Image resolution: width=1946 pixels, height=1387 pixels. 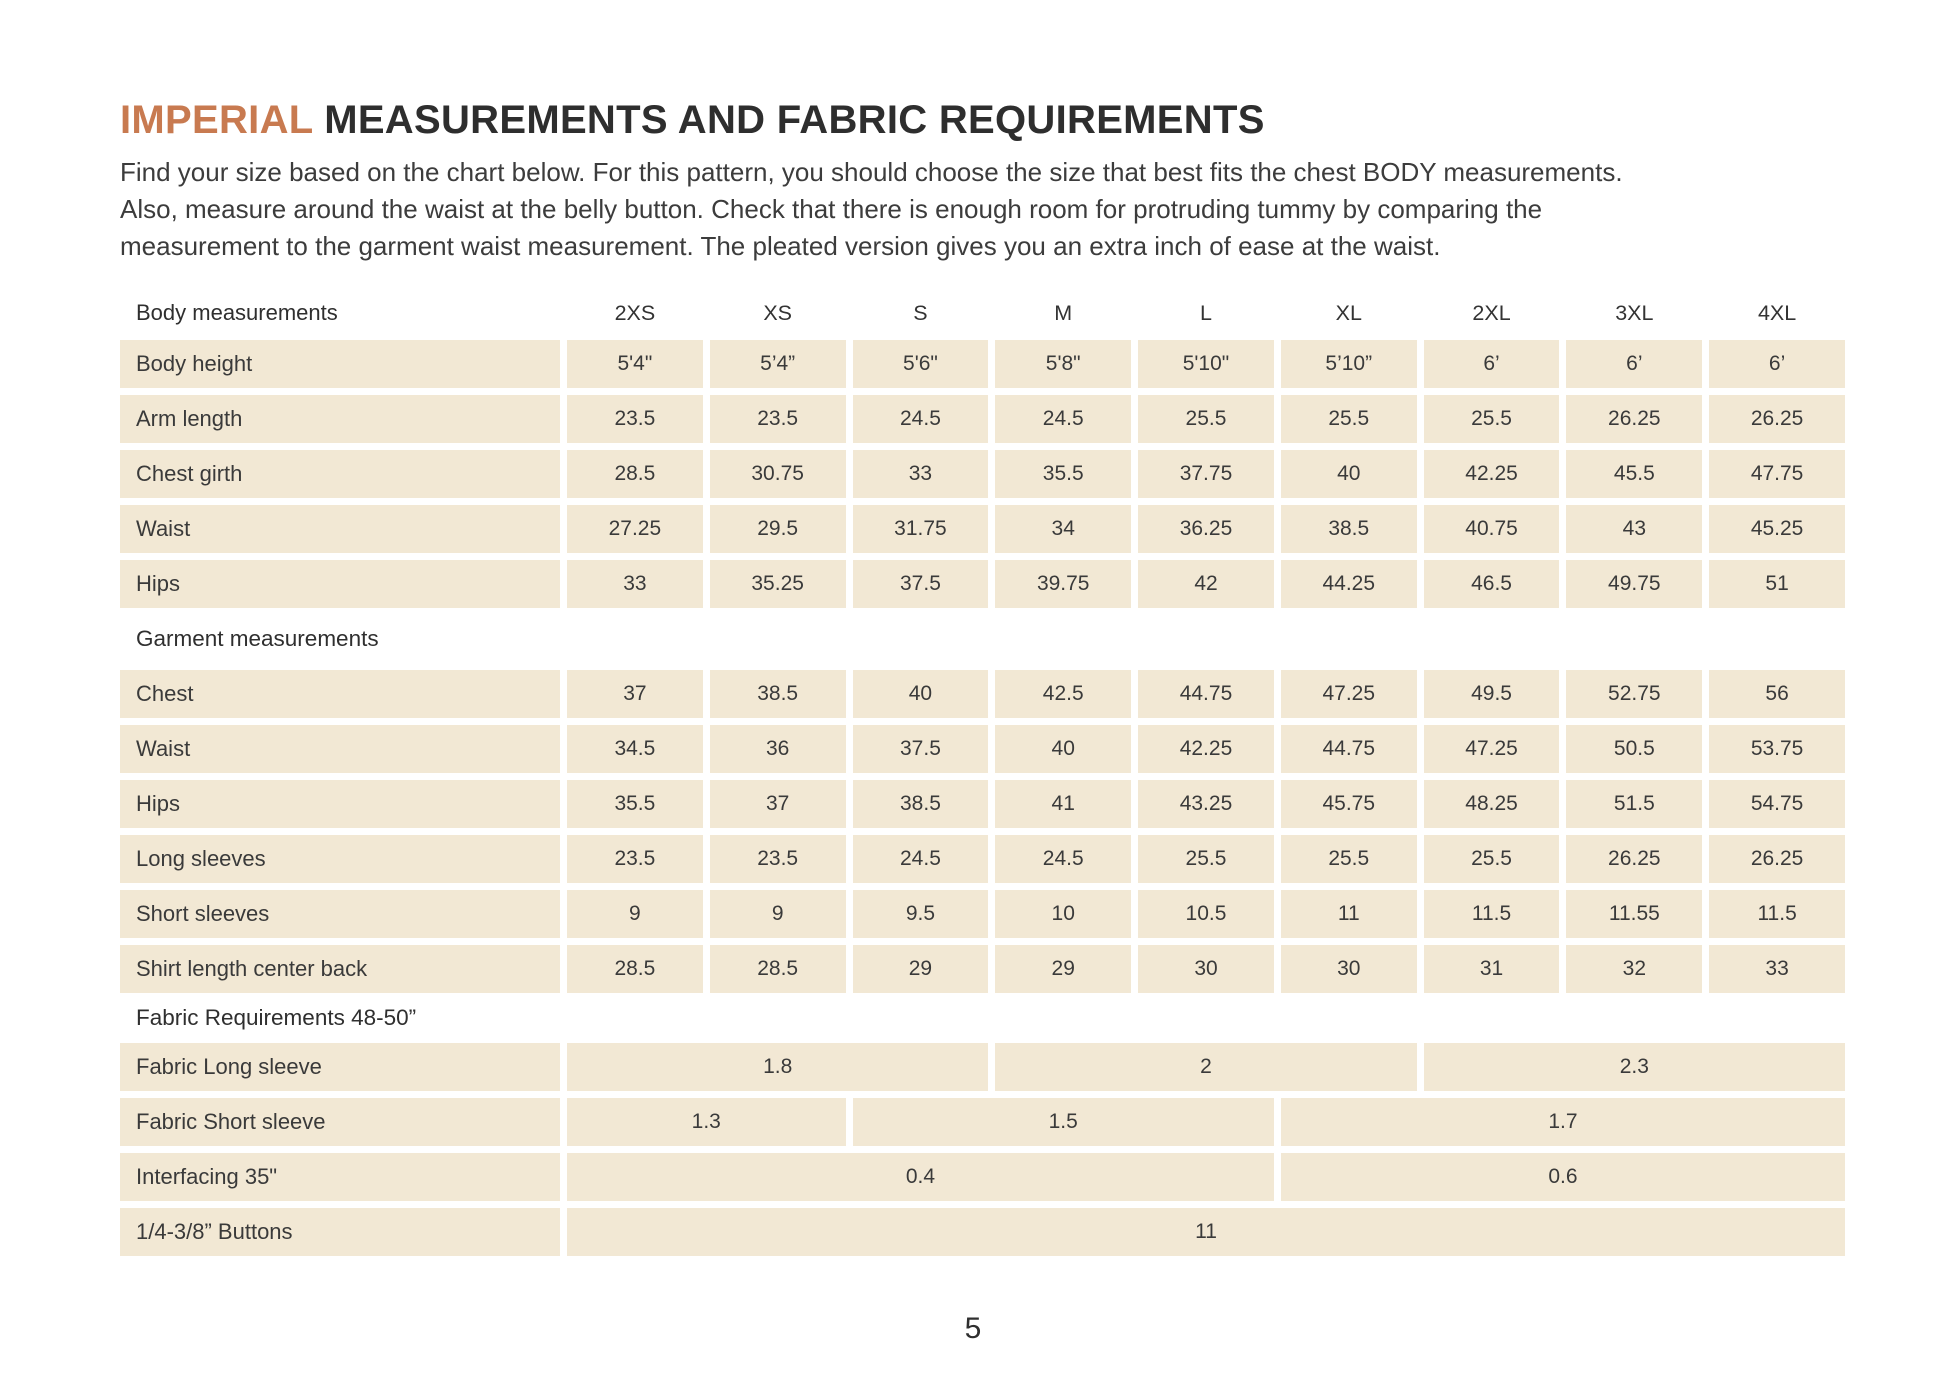 I want to click on value-cell: 49.75, so click(x=1634, y=584).